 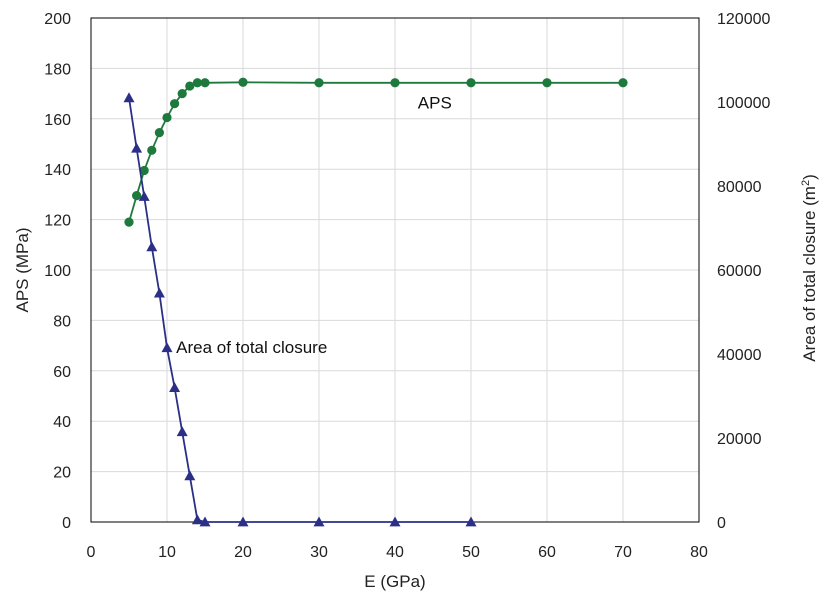 What do you see at coordinates (739, 355) in the screenshot?
I see `y-right-tick-label: 40000` at bounding box center [739, 355].